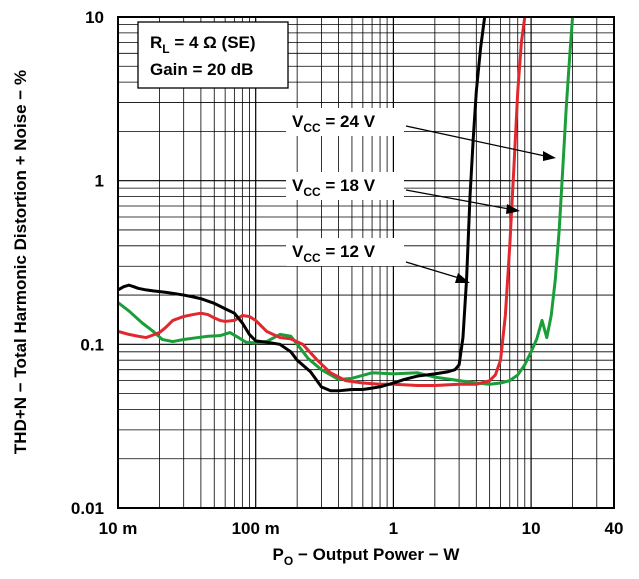 This screenshot has width=639, height=579. Describe the element at coordinates (94, 17) in the screenshot. I see `y-tick-label: 10` at that location.